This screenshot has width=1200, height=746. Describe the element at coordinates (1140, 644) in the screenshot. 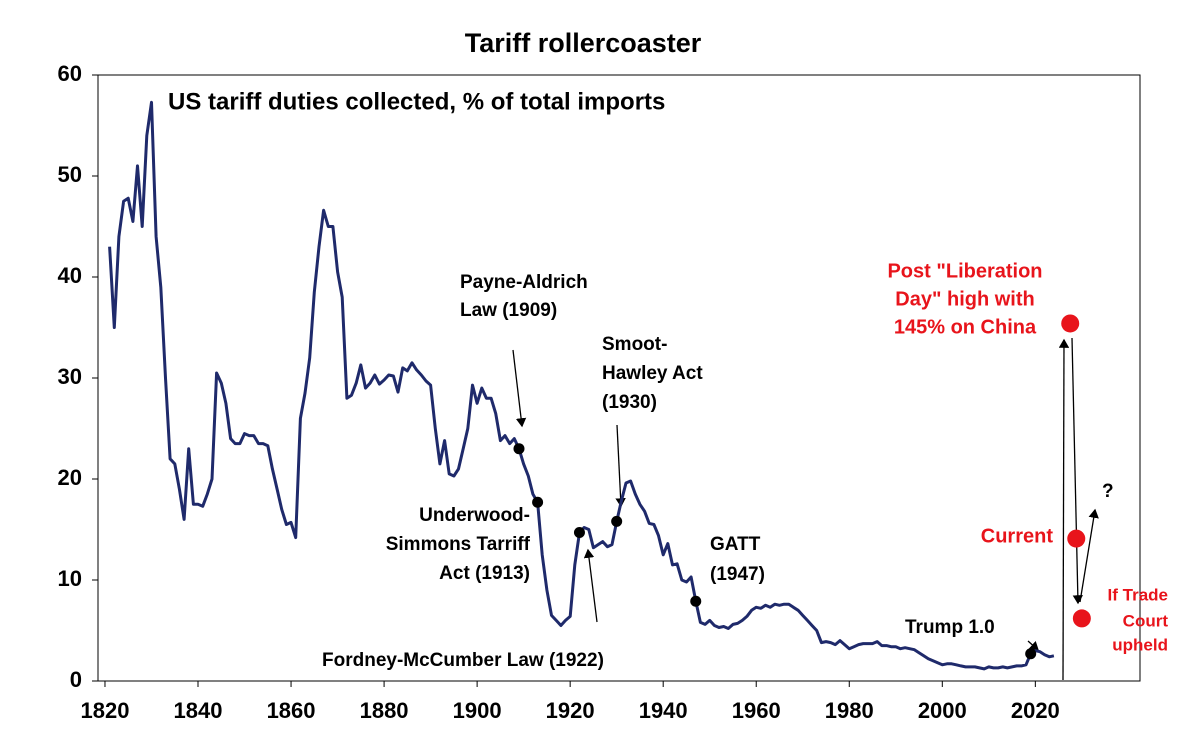

I see `annotation-label: upheld` at that location.